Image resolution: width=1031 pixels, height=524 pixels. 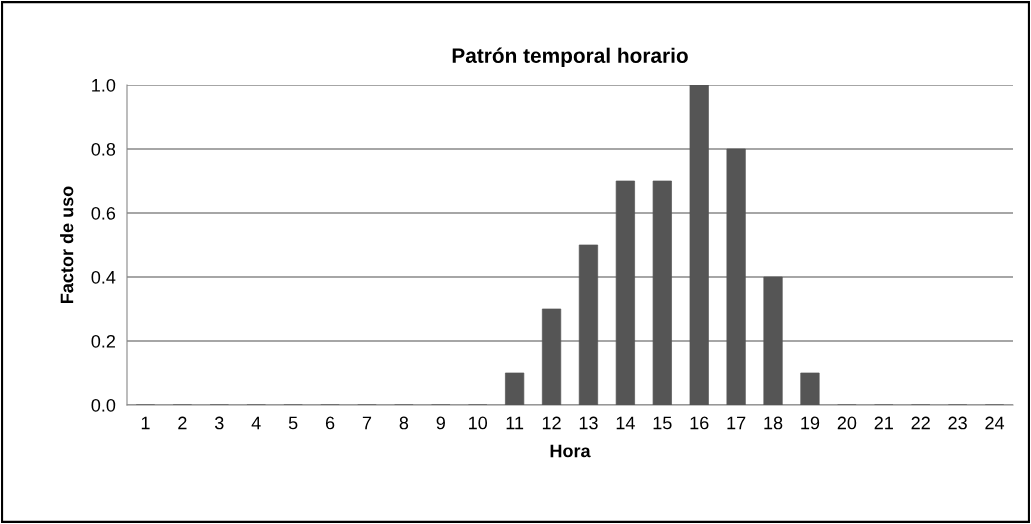 What do you see at coordinates (293, 423) in the screenshot?
I see `x-tick-label: 5` at bounding box center [293, 423].